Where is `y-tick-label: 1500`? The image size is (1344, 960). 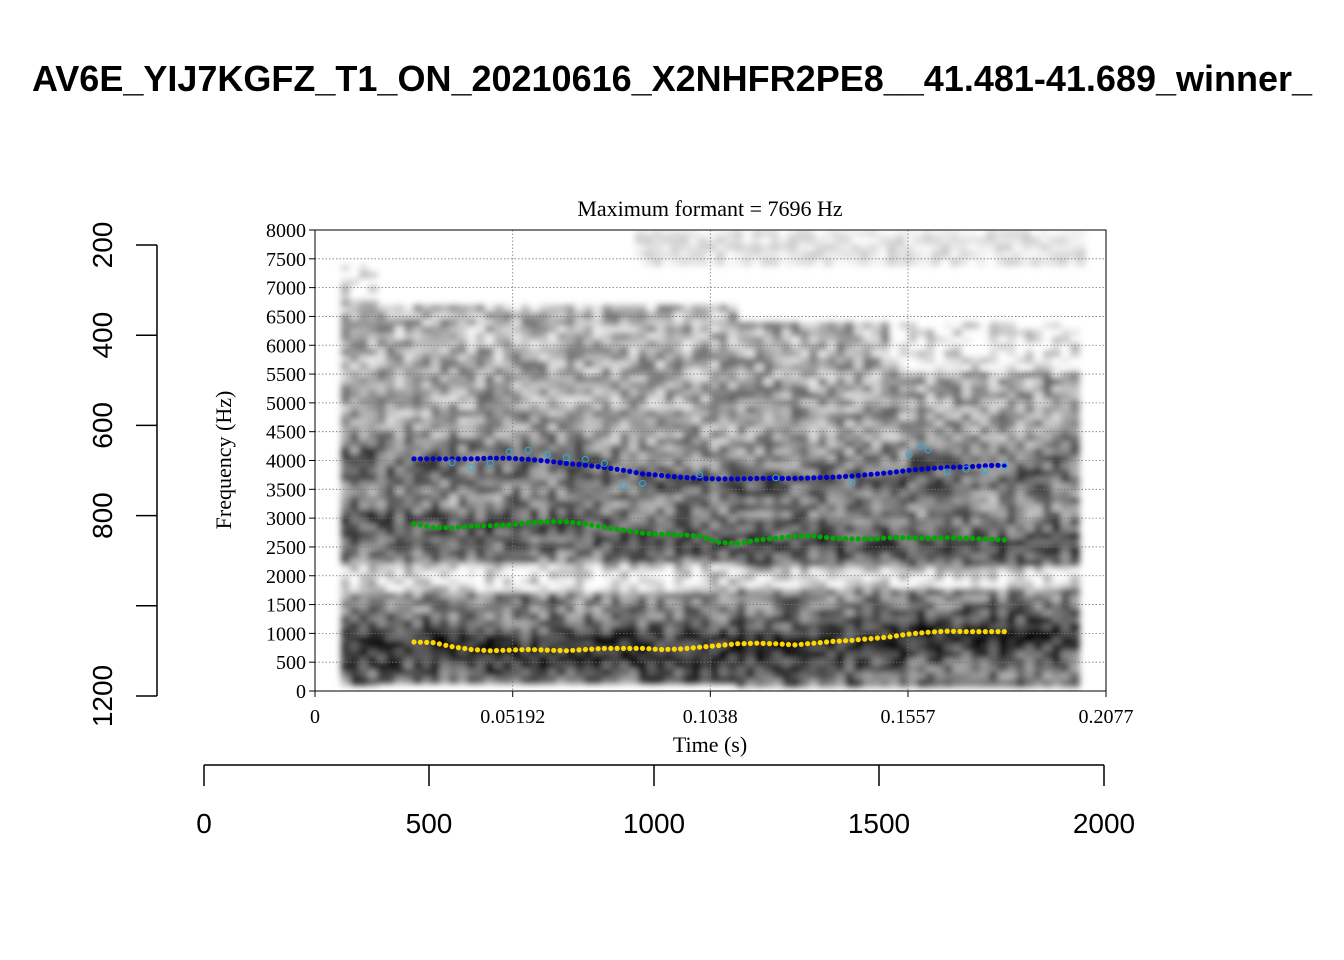 y-tick-label: 1500 is located at coordinates (286, 606).